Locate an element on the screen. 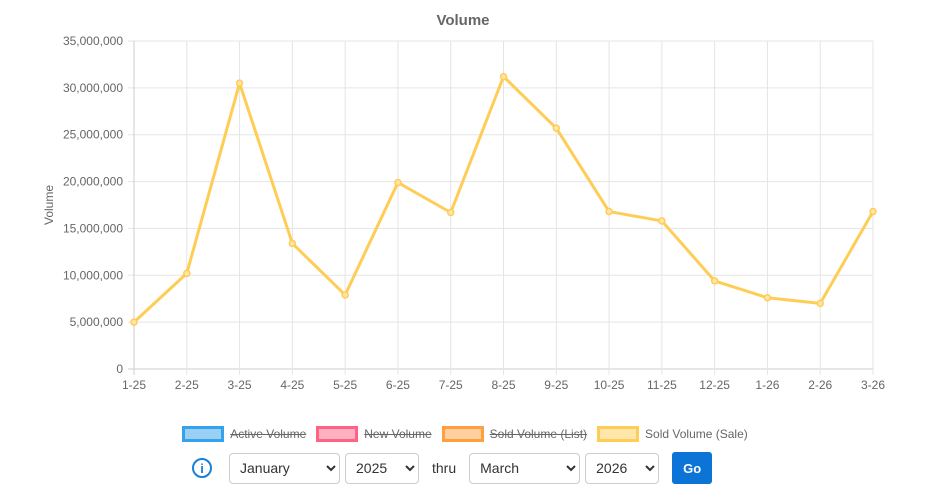 The width and height of the screenshot is (926, 497). x-tick-label: 2-26 is located at coordinates (820, 385).